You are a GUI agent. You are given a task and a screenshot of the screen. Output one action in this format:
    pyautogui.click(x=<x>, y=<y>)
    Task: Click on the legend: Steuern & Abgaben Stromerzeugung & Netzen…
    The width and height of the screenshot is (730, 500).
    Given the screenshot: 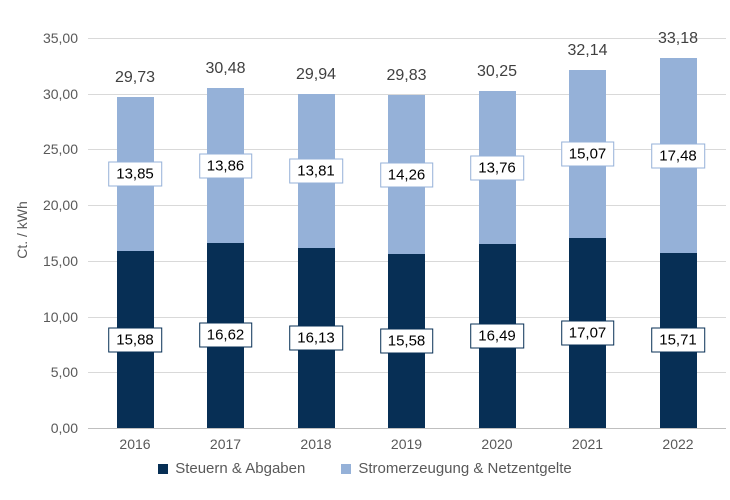 What is the action you would take?
    pyautogui.click(x=365, y=468)
    